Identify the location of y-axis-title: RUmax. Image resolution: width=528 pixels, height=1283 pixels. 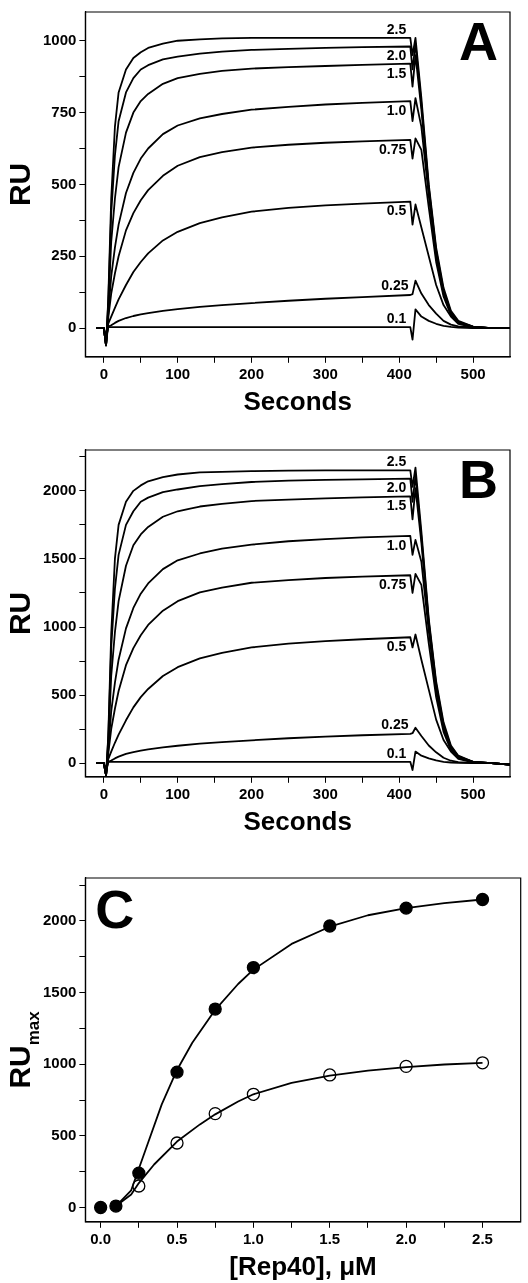
(23, 1049).